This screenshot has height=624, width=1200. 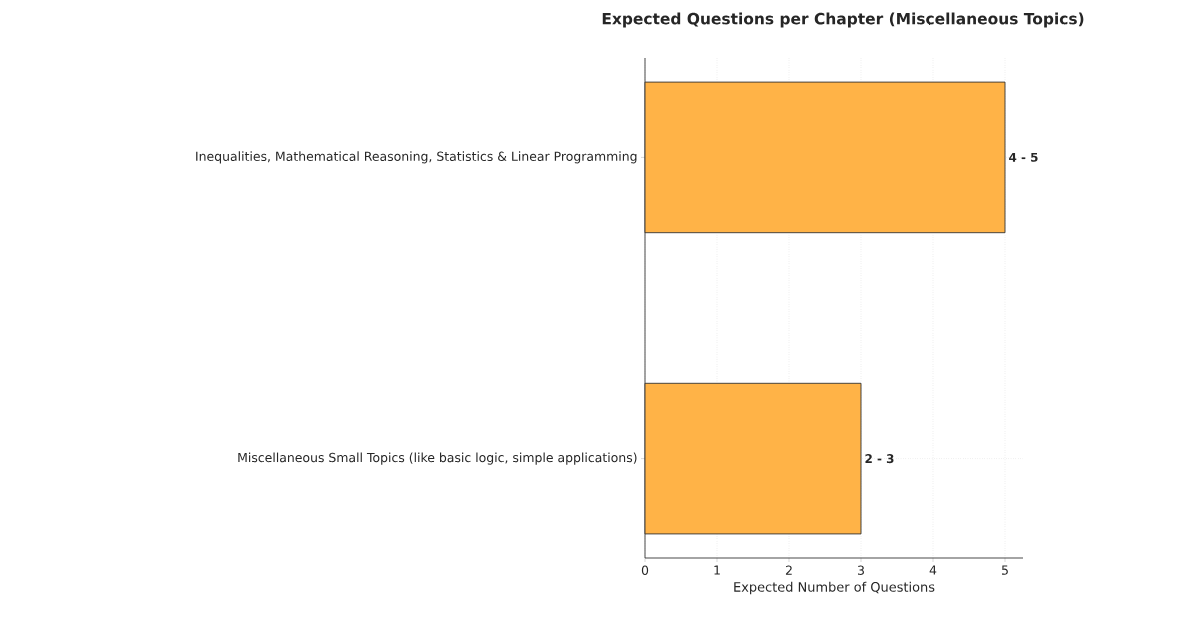 What do you see at coordinates (879, 459) in the screenshot?
I see `annotation: 2 - 3` at bounding box center [879, 459].